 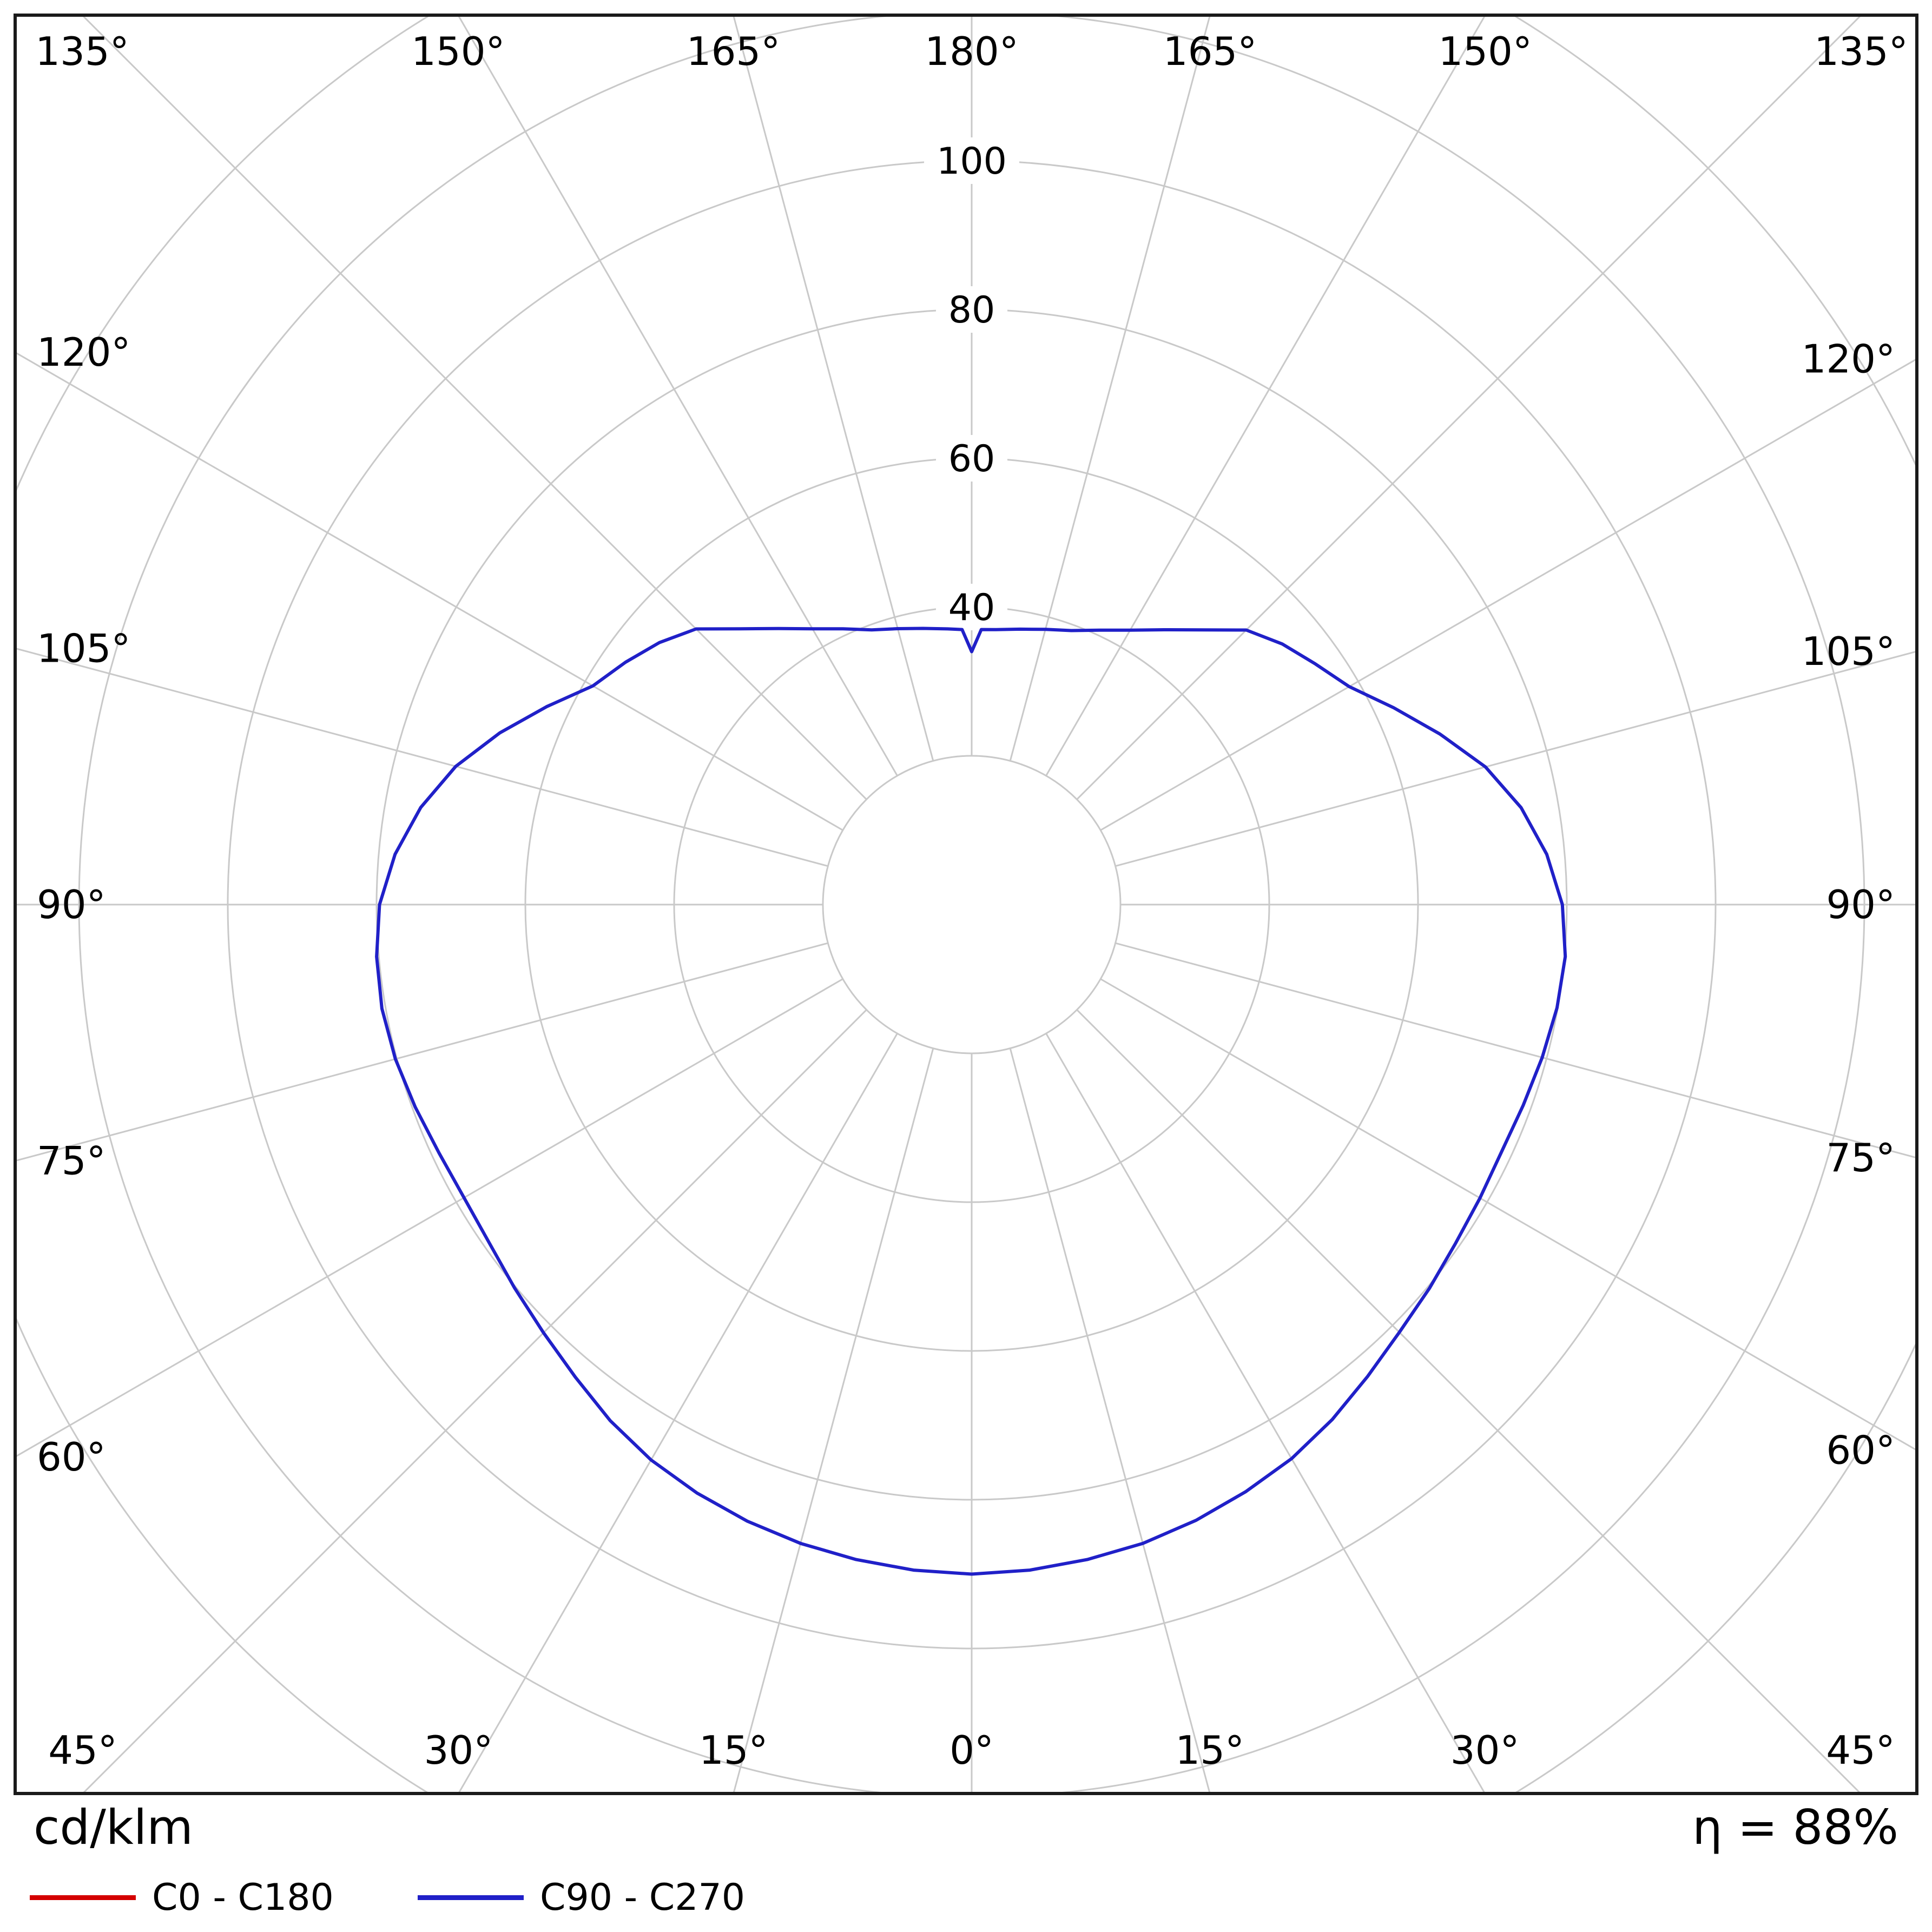 What do you see at coordinates (972, 607) in the screenshot?
I see `svg-text: 40` at bounding box center [972, 607].